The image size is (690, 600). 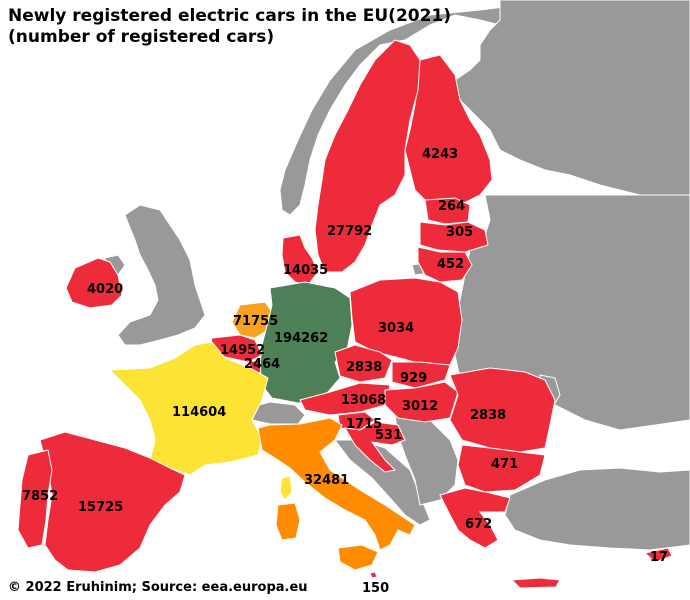 I want to click on country-lithuania, so click(x=445, y=264).